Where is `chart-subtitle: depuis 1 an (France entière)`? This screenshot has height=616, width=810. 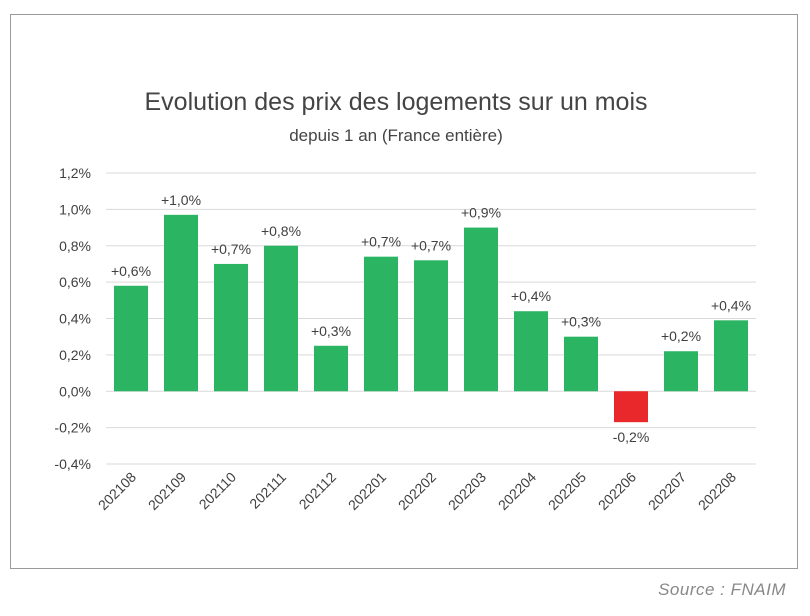
chart-subtitle: depuis 1 an (France entière) is located at coordinates (396, 135).